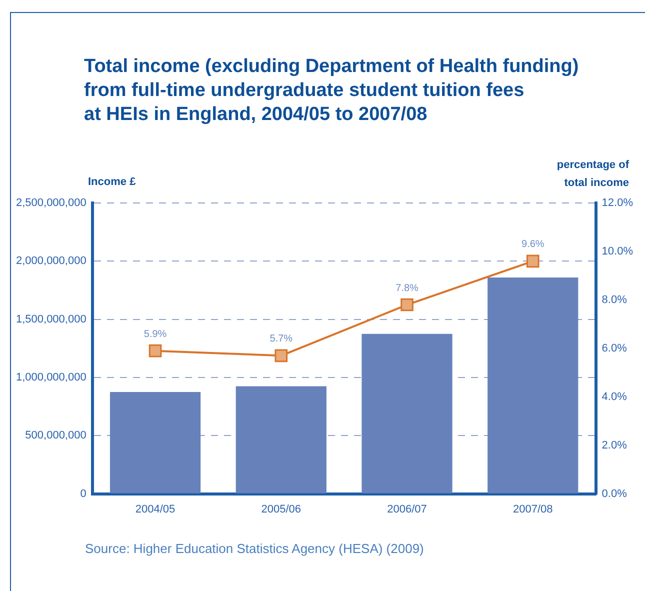 The width and height of the screenshot is (645, 591). What do you see at coordinates (51, 319) in the screenshot?
I see `y-tick-label: 1,500,000,000` at bounding box center [51, 319].